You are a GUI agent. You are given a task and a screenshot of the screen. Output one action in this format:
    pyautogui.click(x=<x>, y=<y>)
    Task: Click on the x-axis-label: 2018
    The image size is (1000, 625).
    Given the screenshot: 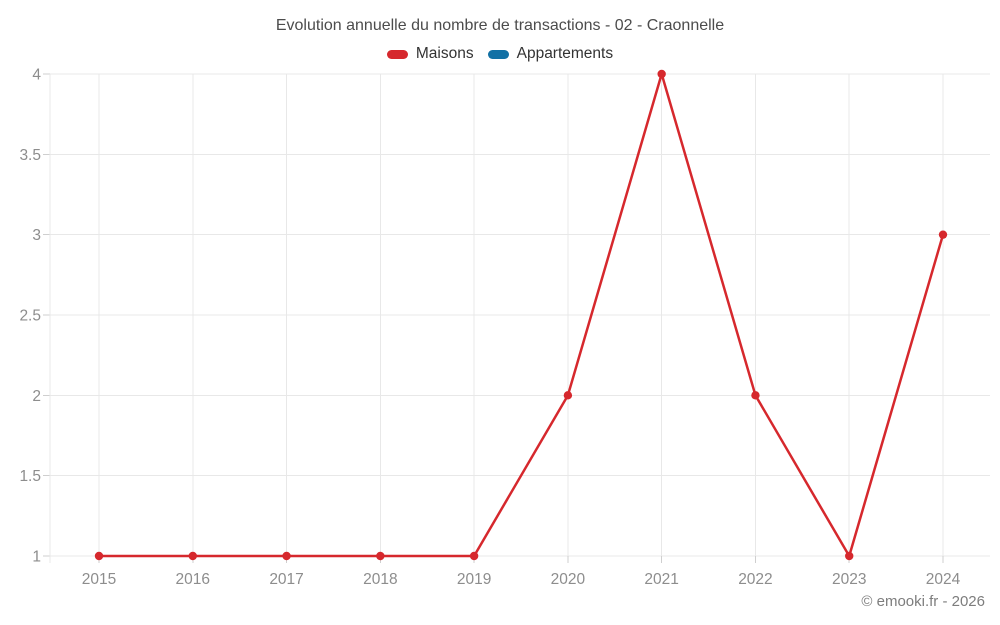 What is the action you would take?
    pyautogui.click(x=380, y=579)
    